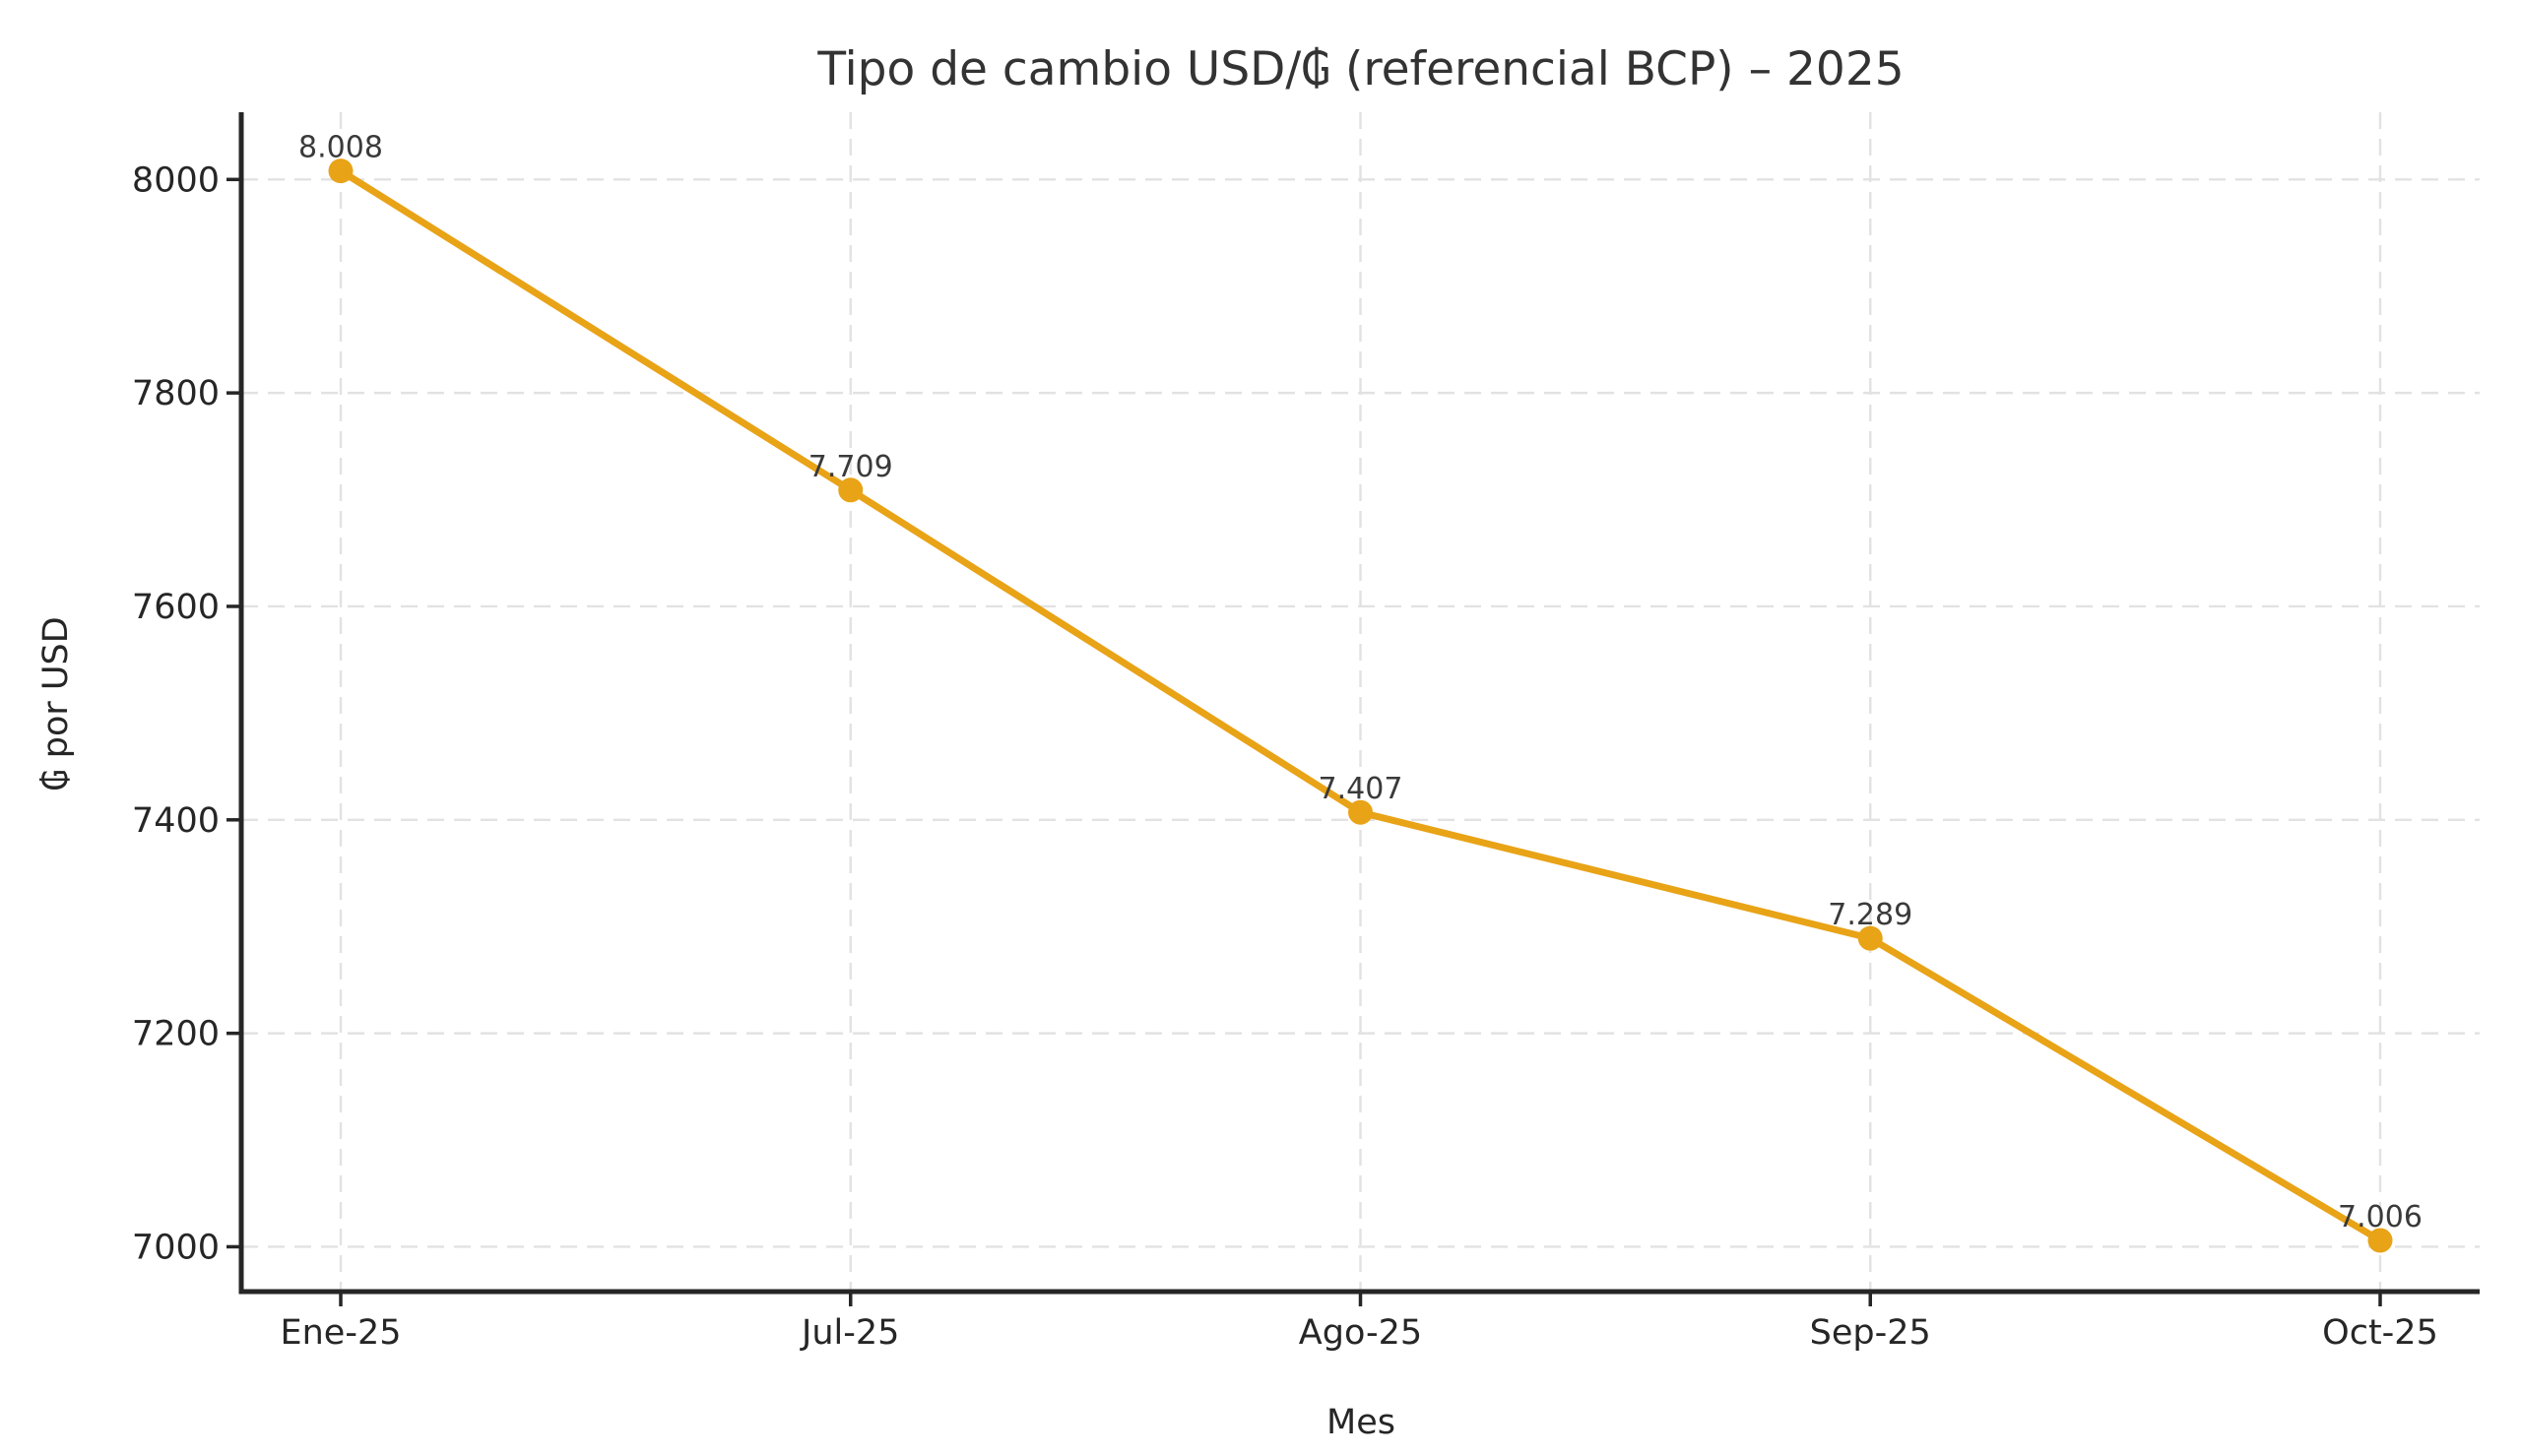 The width and height of the screenshot is (2521, 1456). Describe the element at coordinates (1360, 1333) in the screenshot. I see `x-tick-label: Ago-25` at that location.